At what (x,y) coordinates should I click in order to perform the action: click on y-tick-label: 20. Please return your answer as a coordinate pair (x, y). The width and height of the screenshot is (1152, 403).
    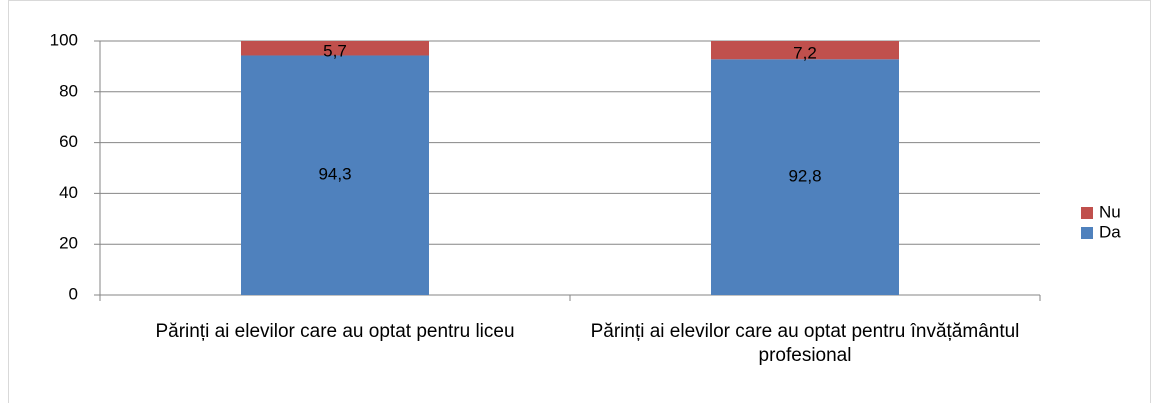
    Looking at the image, I should click on (68, 243).